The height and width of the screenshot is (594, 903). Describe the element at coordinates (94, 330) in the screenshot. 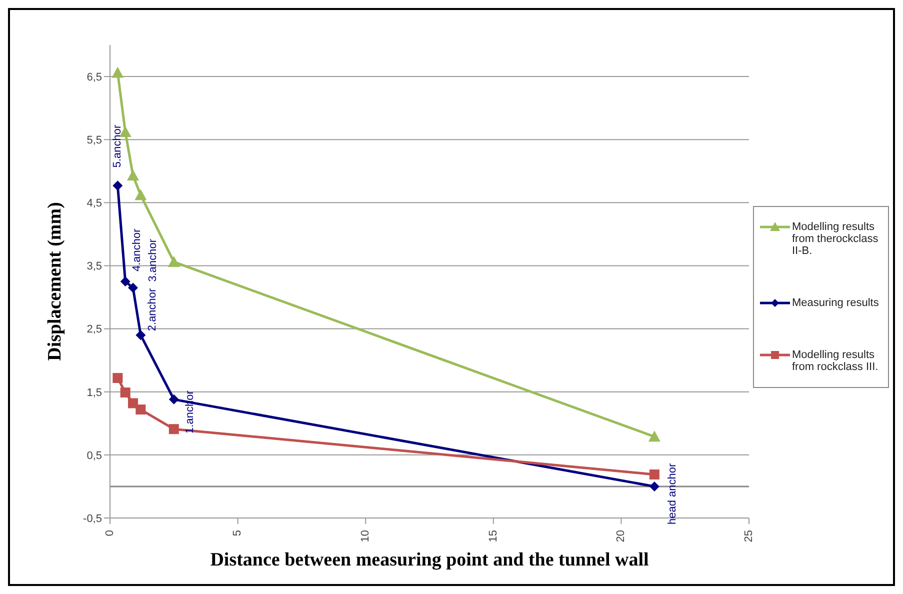

I see `y-tick-label: 2,5` at that location.